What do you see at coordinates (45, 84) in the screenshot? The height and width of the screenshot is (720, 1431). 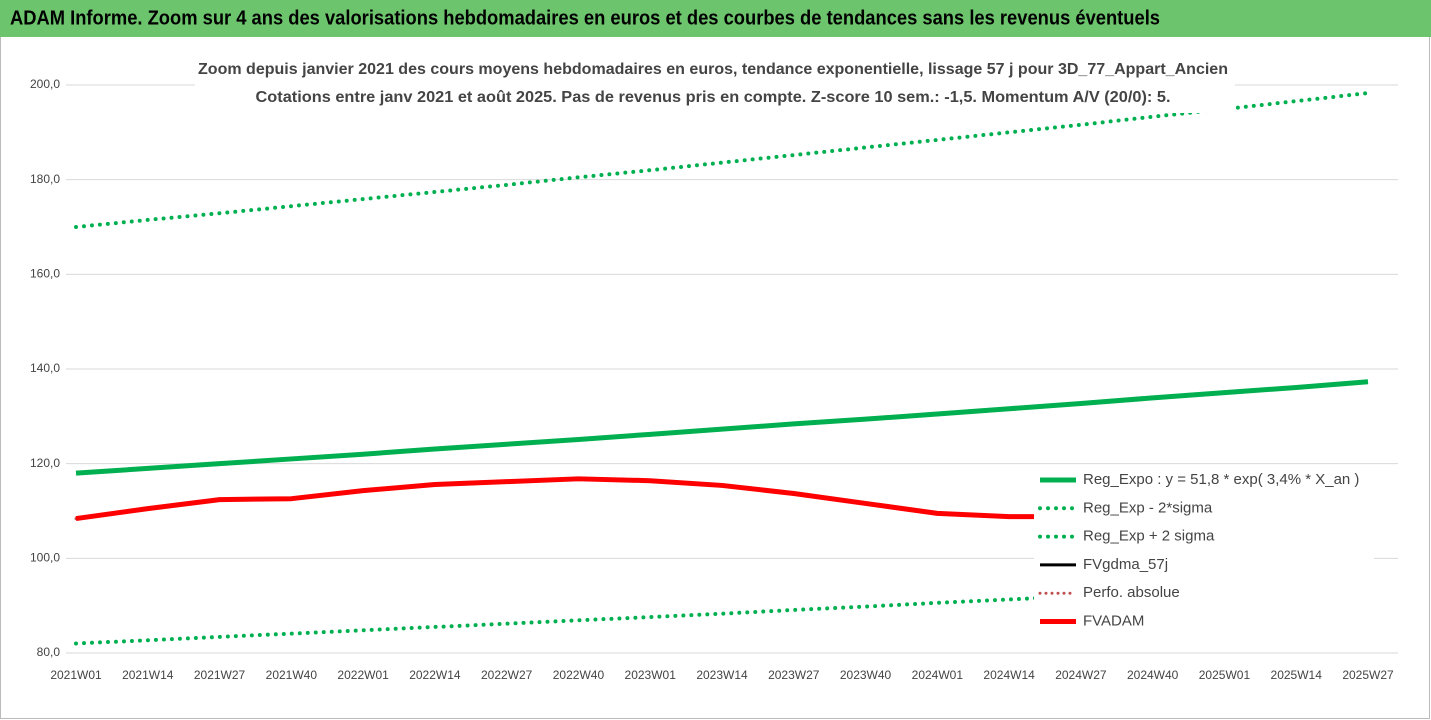 I see `y-tick-label: 200,0` at bounding box center [45, 84].